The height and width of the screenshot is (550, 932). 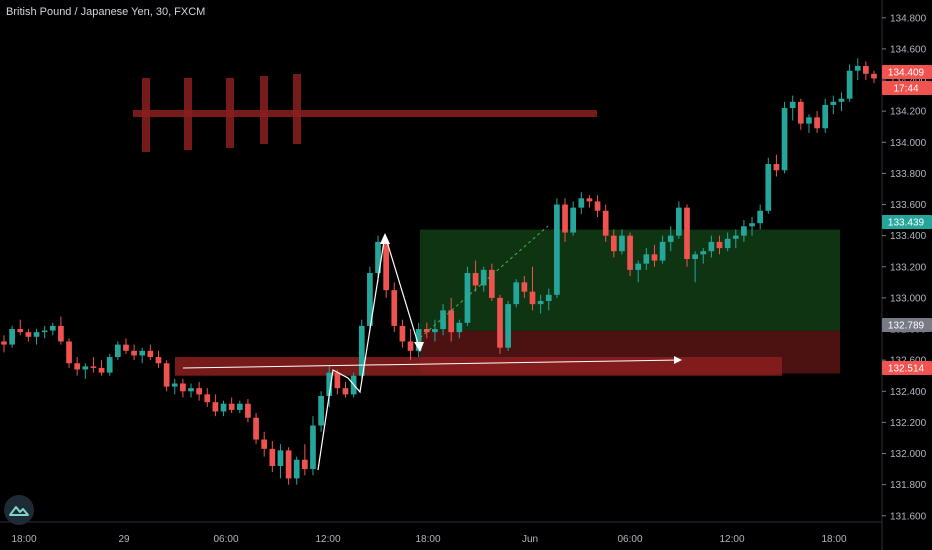 I want to click on mountain-icon, so click(x=19, y=511).